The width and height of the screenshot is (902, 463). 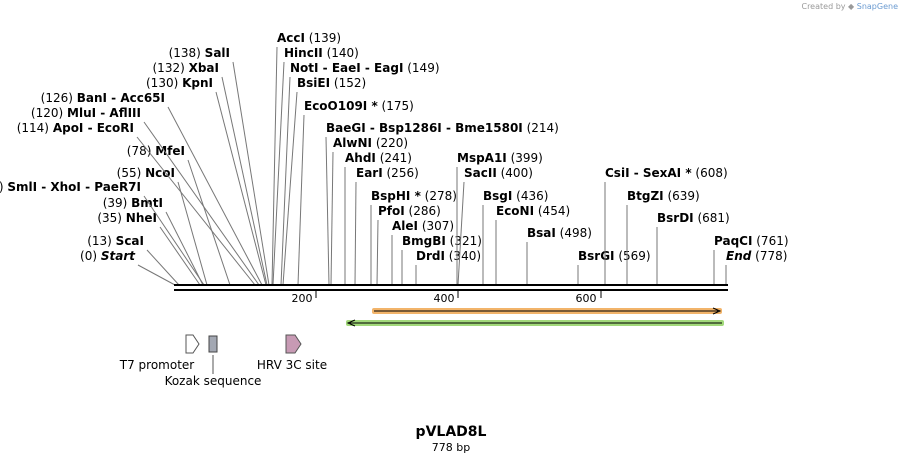 I want to click on restriction-site: BsgI (436), so click(x=515, y=237).